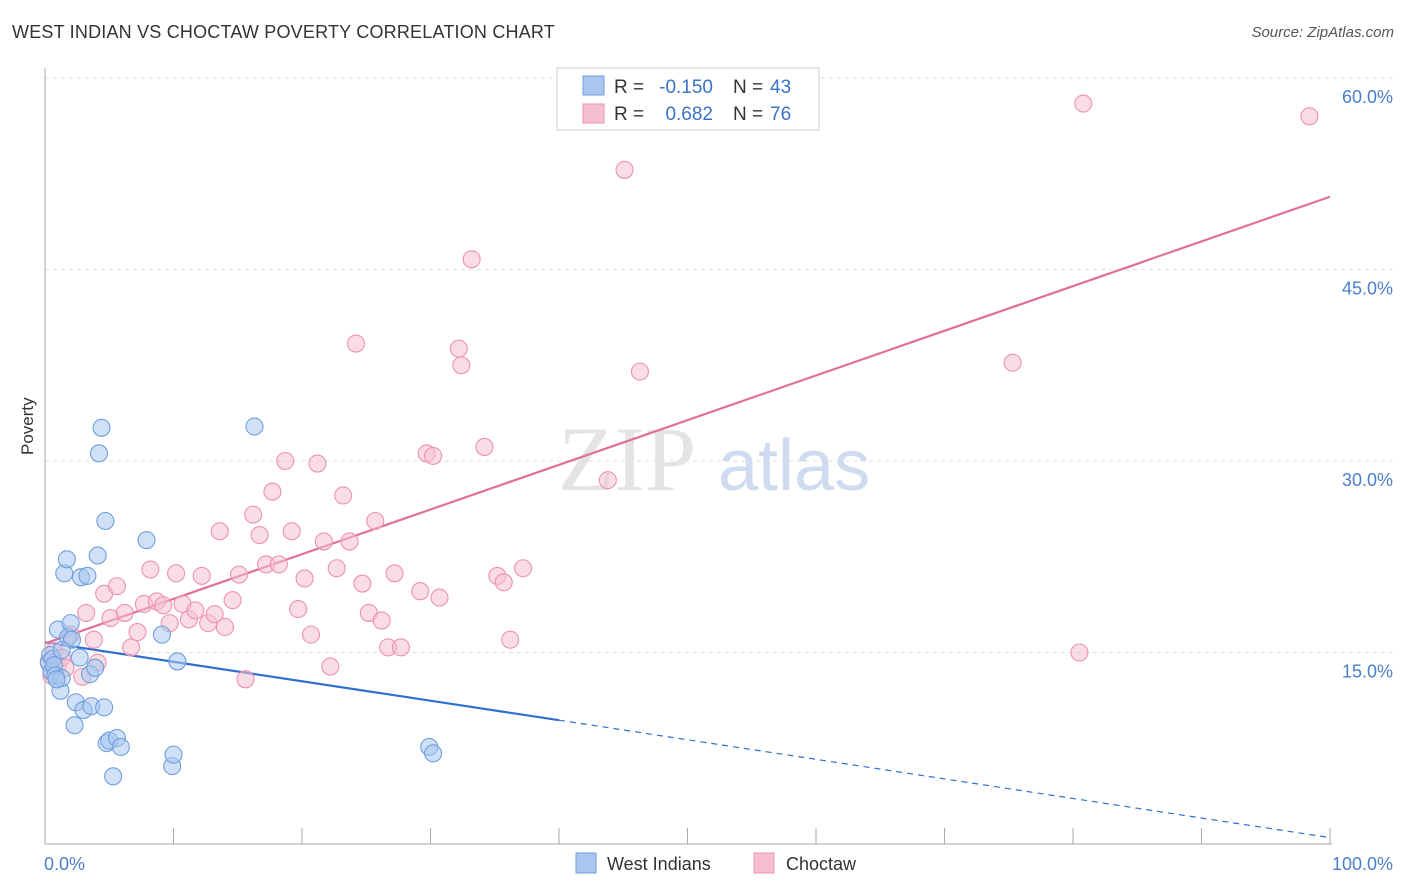  What do you see at coordinates (593, 113) in the screenshot?
I see `legend-swatch-choctaw` at bounding box center [593, 113].